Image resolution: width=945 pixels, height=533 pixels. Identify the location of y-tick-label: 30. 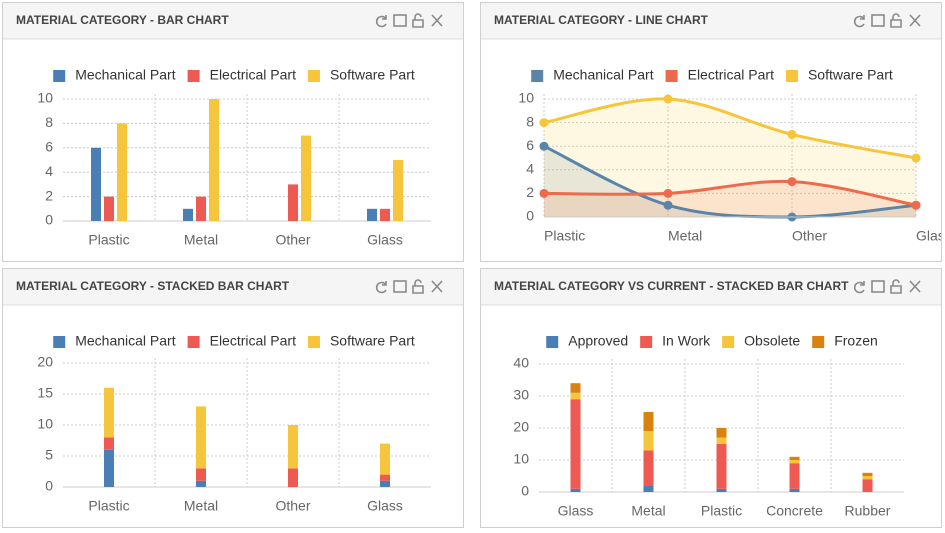
(521, 395).